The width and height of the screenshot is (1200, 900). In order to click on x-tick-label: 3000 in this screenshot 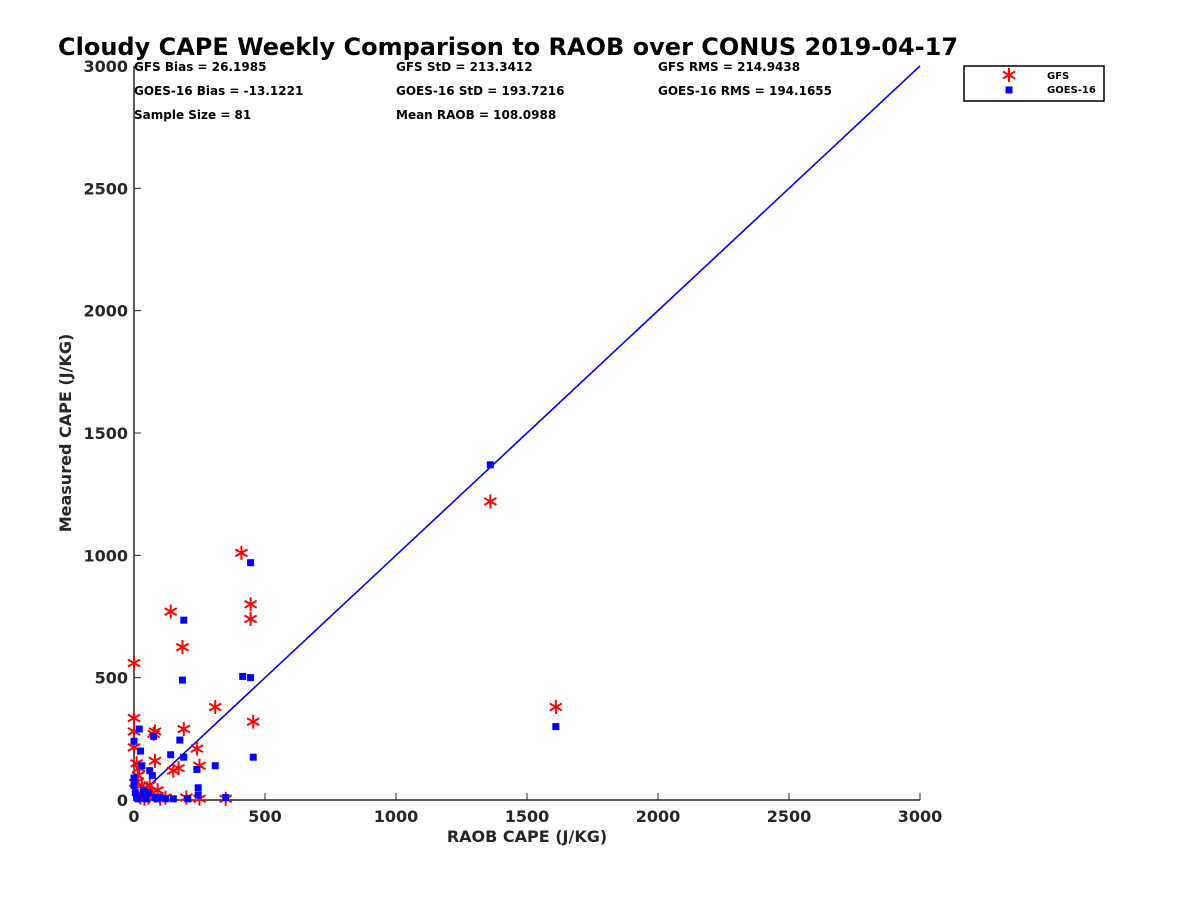, I will do `click(920, 816)`.